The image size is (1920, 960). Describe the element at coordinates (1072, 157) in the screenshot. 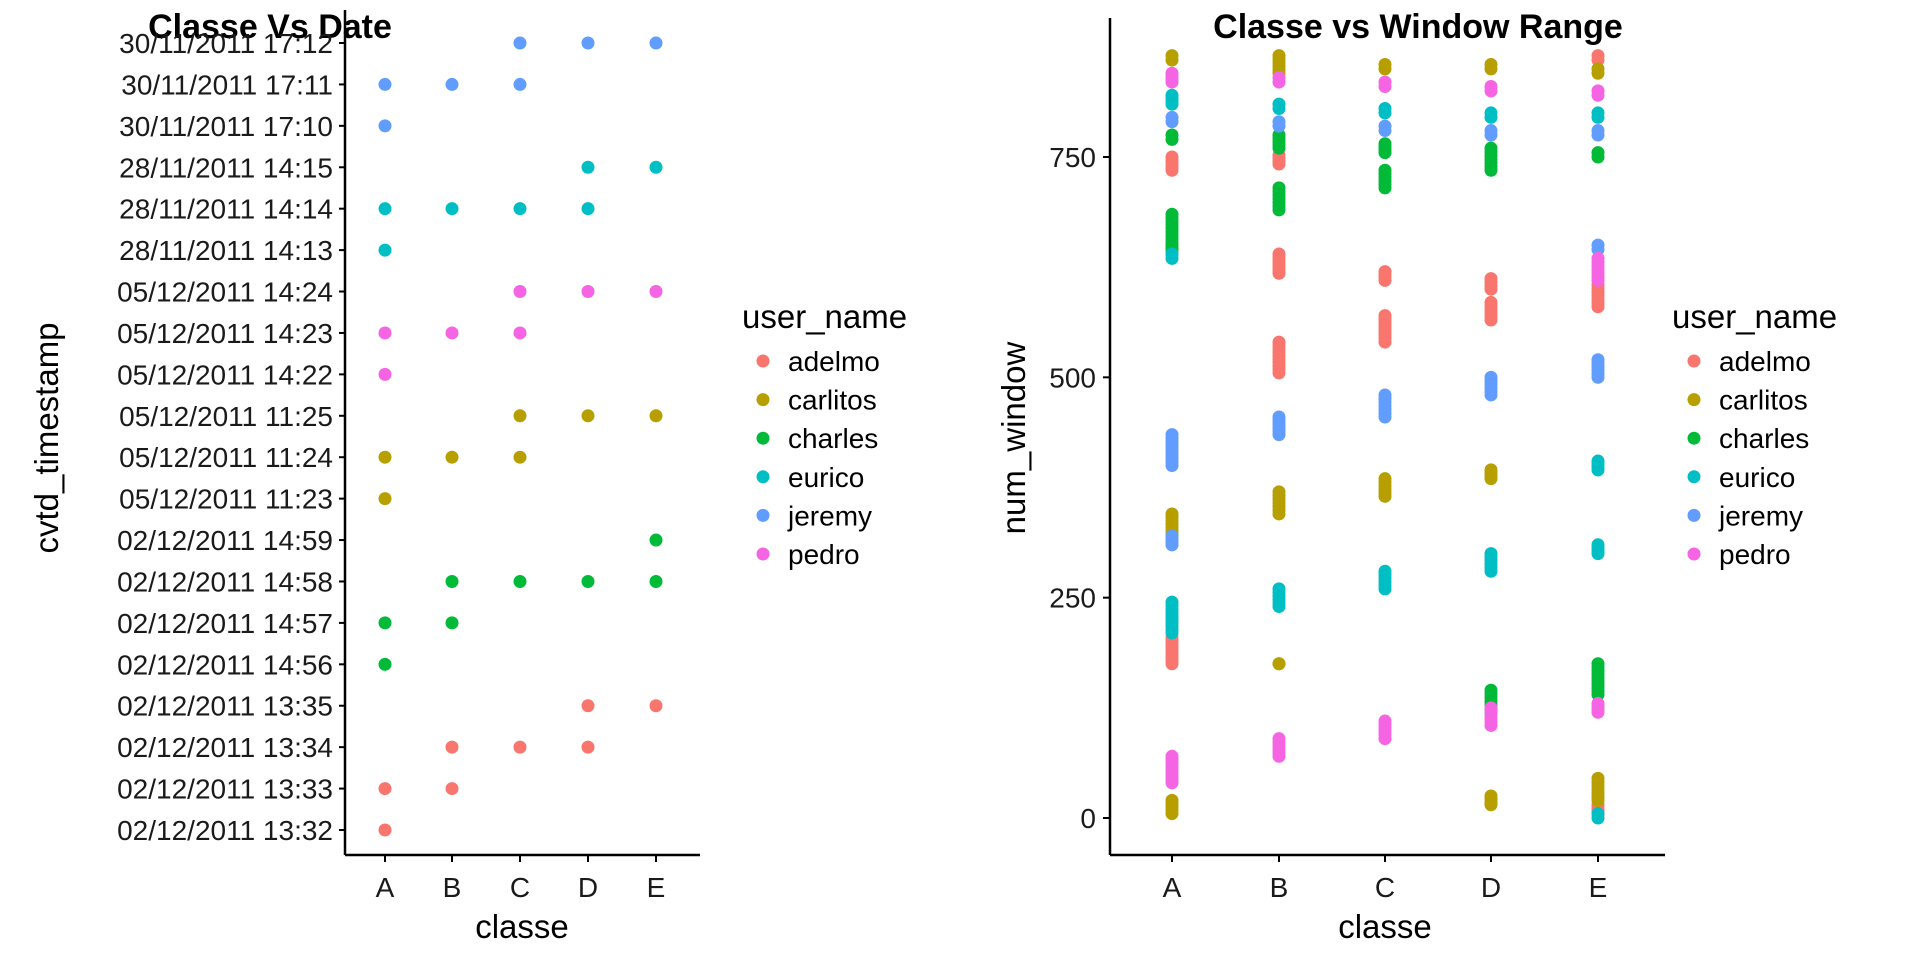

I see `y-tick-label: 750` at that location.